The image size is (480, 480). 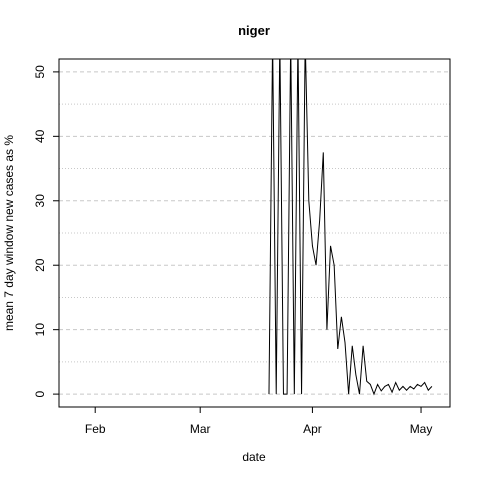 I want to click on x-tick-label: Mar, so click(x=200, y=429).